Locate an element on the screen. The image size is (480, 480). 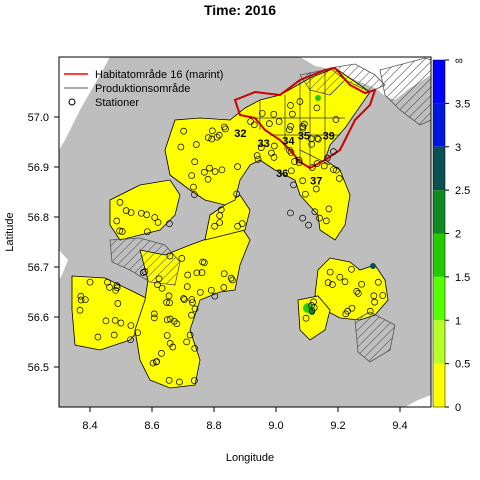
area-label: 37 is located at coordinates (316, 182).